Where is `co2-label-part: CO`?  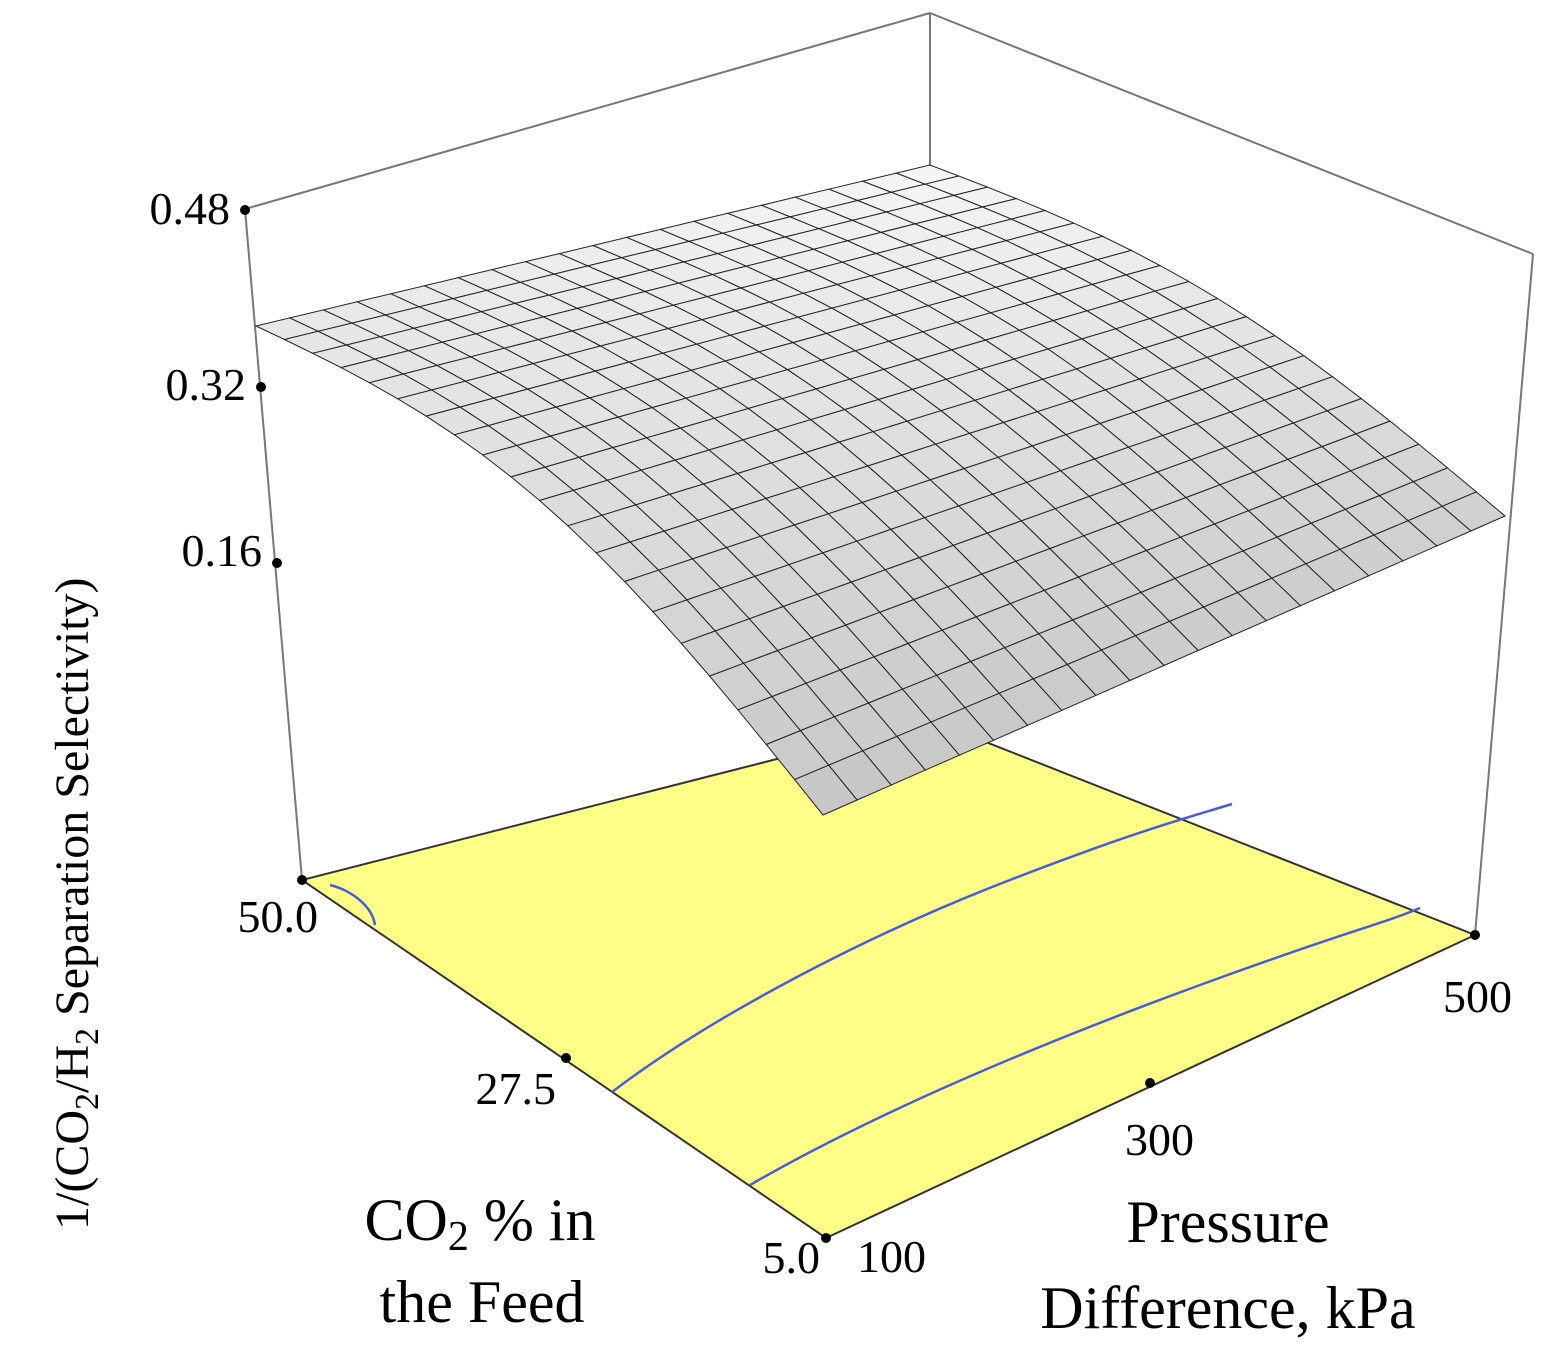
co2-label-part: CO is located at coordinates (405, 1220).